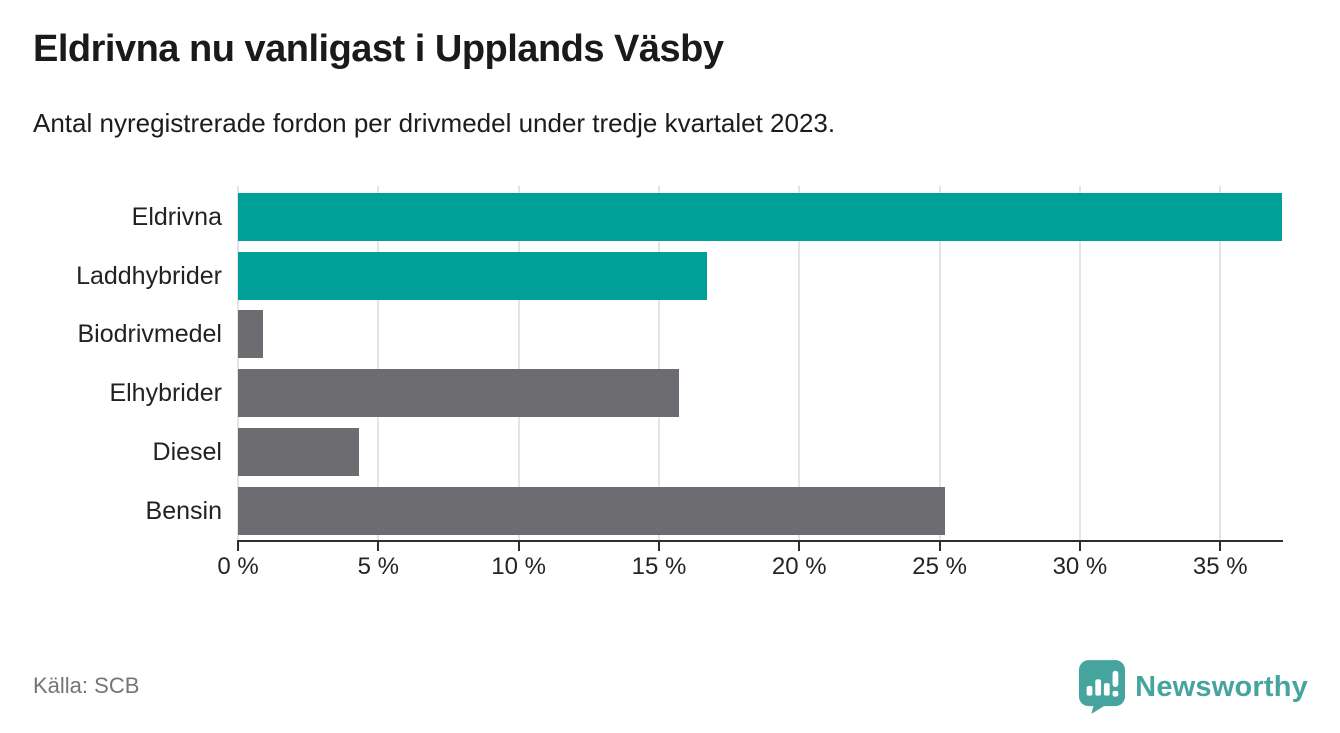 The width and height of the screenshot is (1340, 733). Describe the element at coordinates (251, 334) in the screenshot. I see `bar-biodrivmedel` at that location.